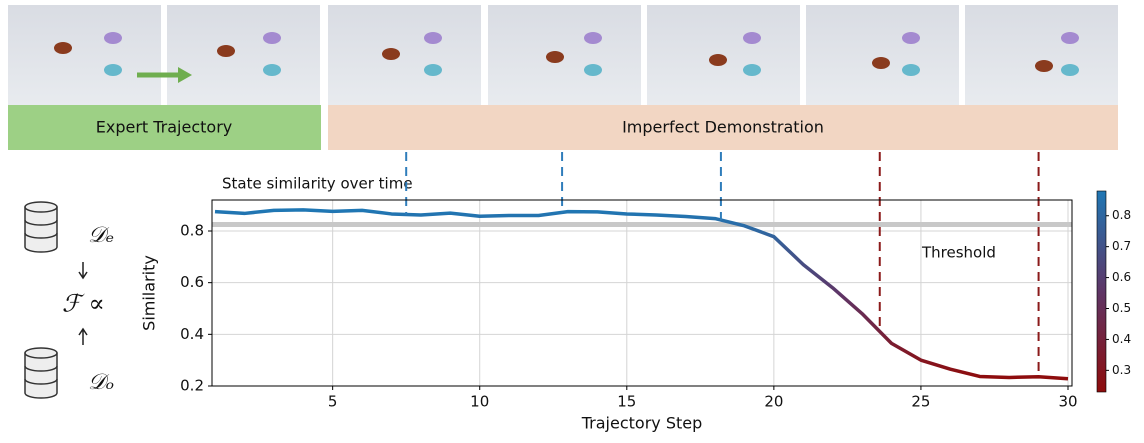 The width and height of the screenshot is (1144, 443). I want to click on expert-label: Expert Trajectory, so click(164, 127).